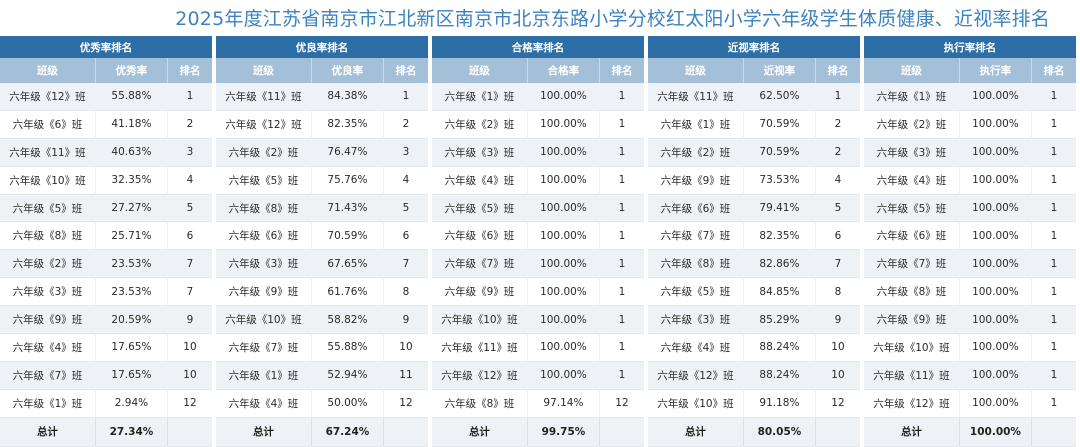 Image resolution: width=1080 pixels, height=447 pixels. I want to click on table-row: 六年级《11》班 62.50% 1, so click(754, 97).